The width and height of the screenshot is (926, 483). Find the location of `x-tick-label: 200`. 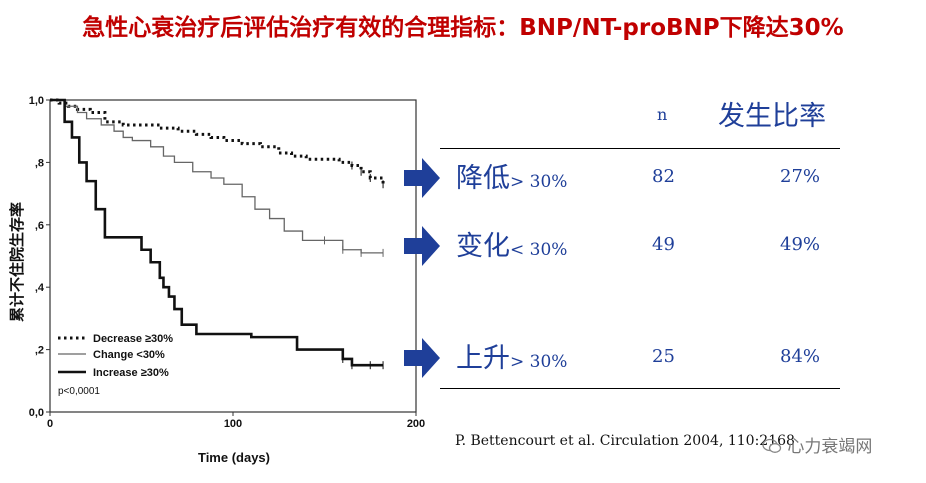

x-tick-label: 200 is located at coordinates (416, 424).